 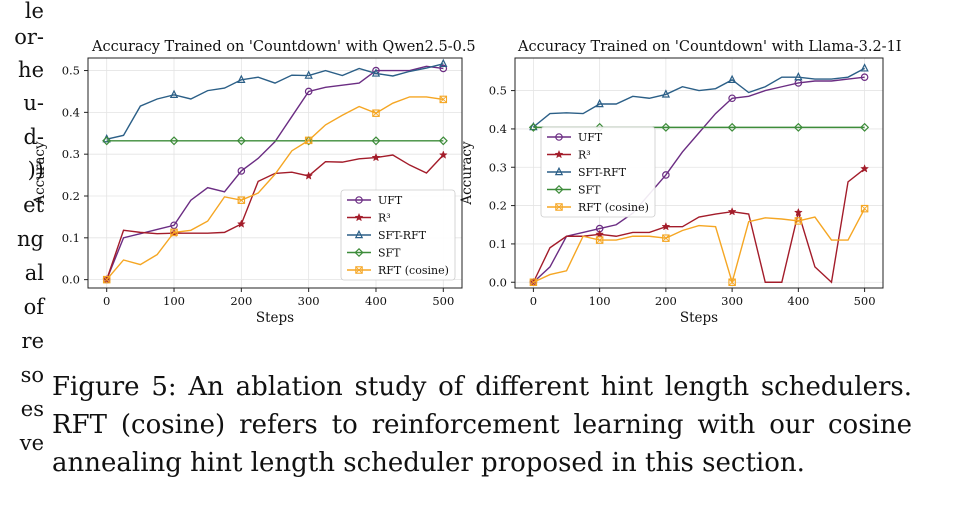 I want to click on left-column-line: of, so click(x=33, y=307).